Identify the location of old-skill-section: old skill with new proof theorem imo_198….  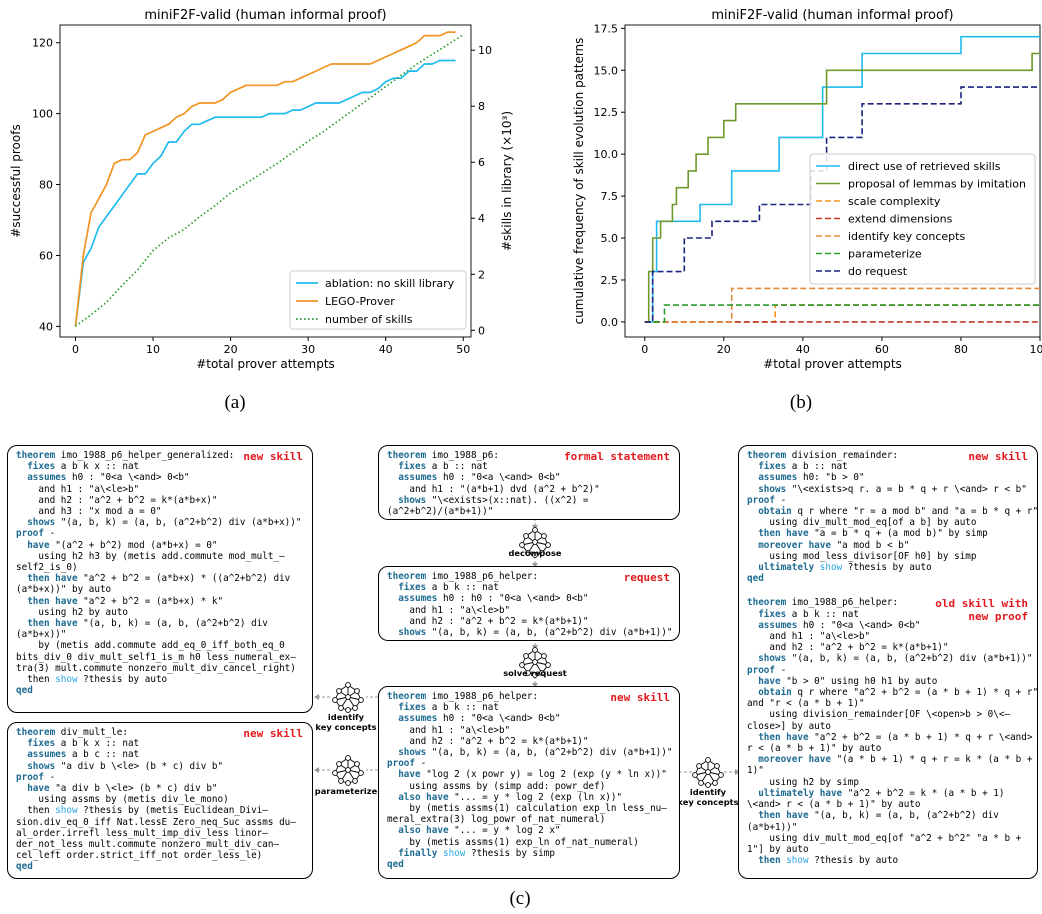
(892, 731).